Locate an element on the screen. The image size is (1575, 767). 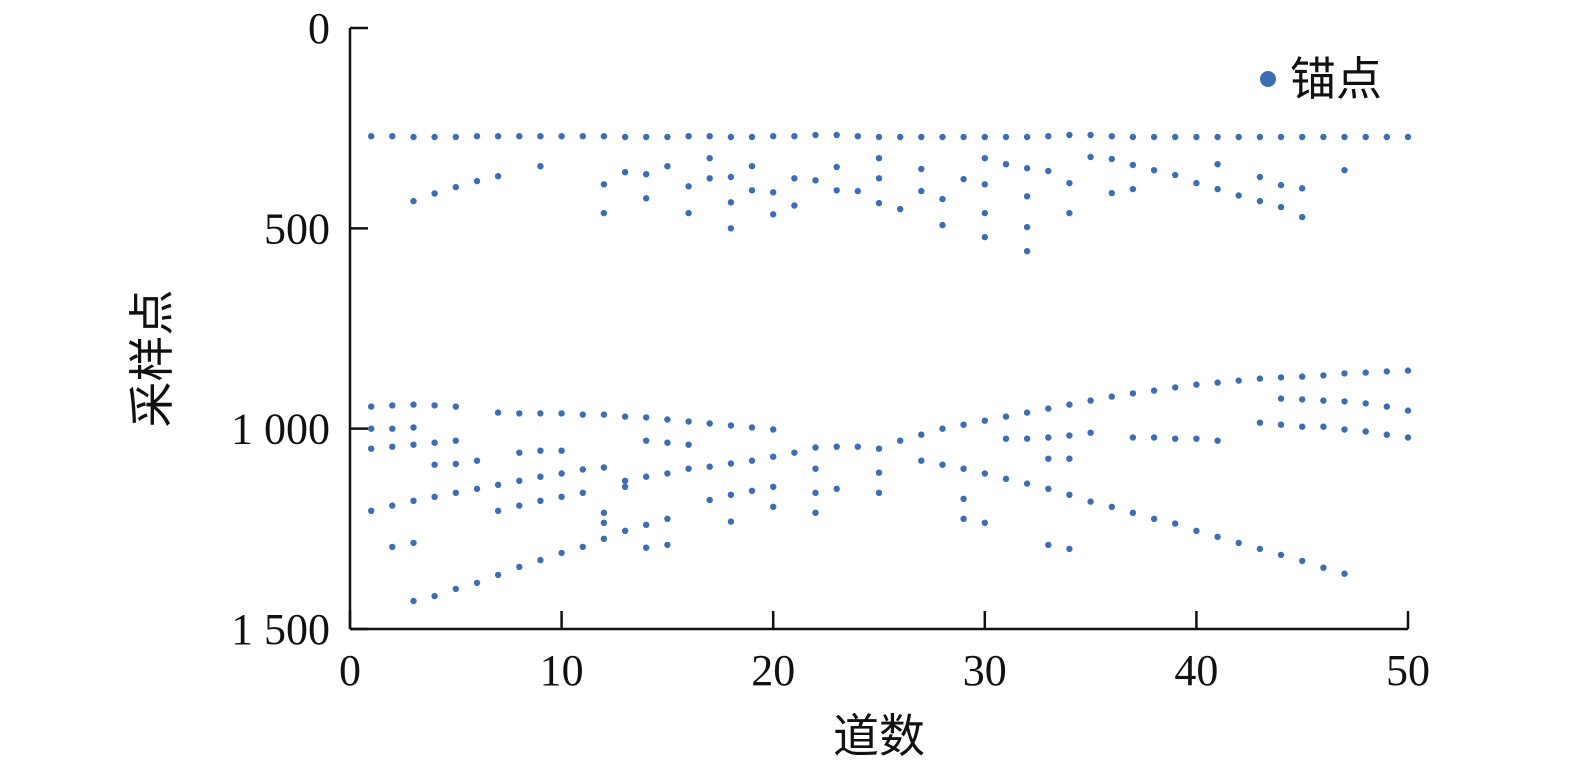
x-tick-label: 10 is located at coordinates (562, 670).